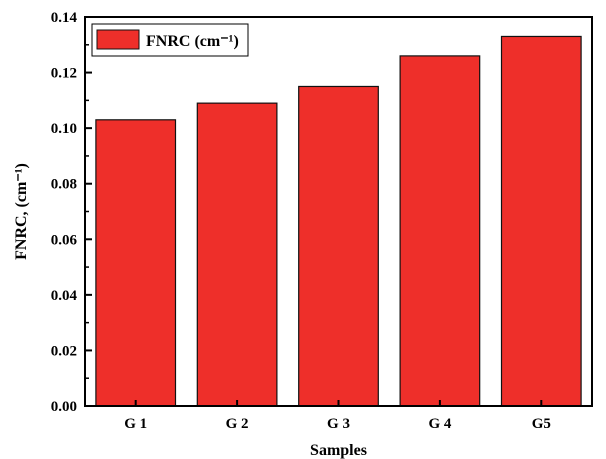  Describe the element at coordinates (338, 450) in the screenshot. I see `x-axis-title: Samples` at that location.